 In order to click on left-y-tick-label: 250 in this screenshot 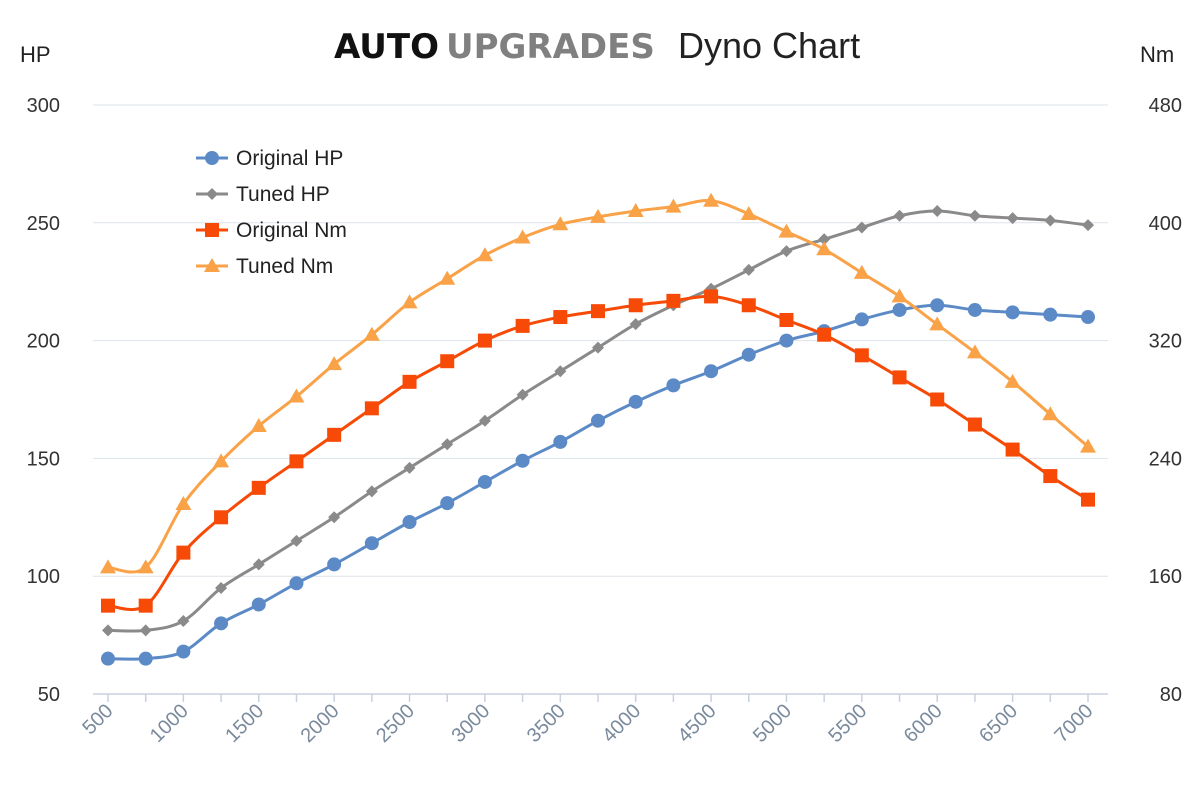, I will do `click(43, 224)`.